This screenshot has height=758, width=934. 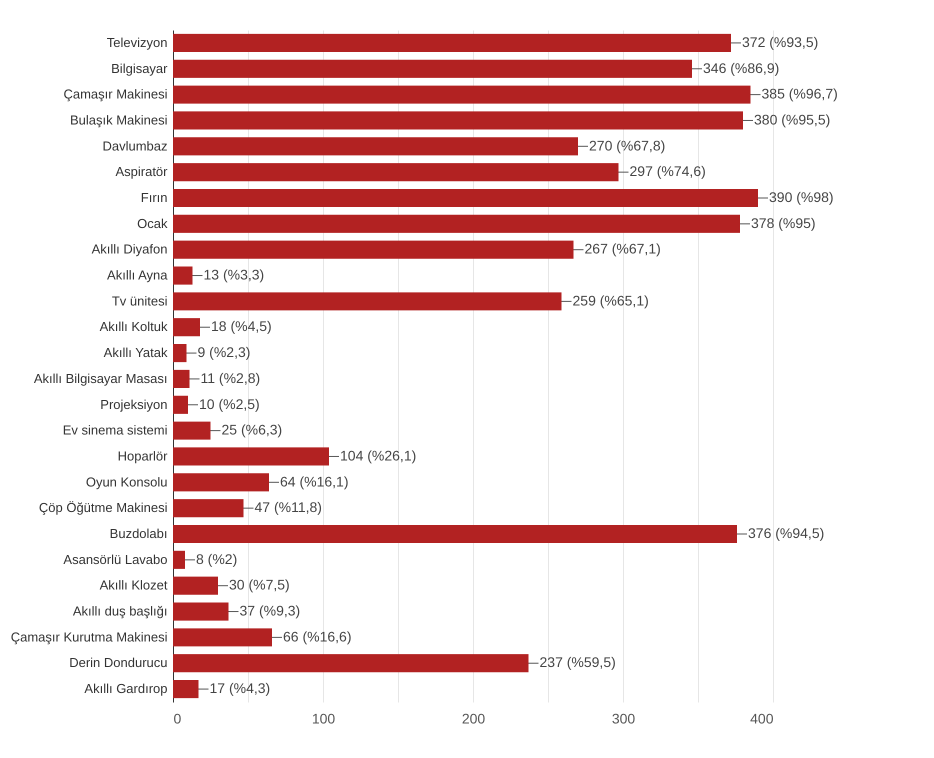 I want to click on y-tick-label: Ocak, so click(x=152, y=223).